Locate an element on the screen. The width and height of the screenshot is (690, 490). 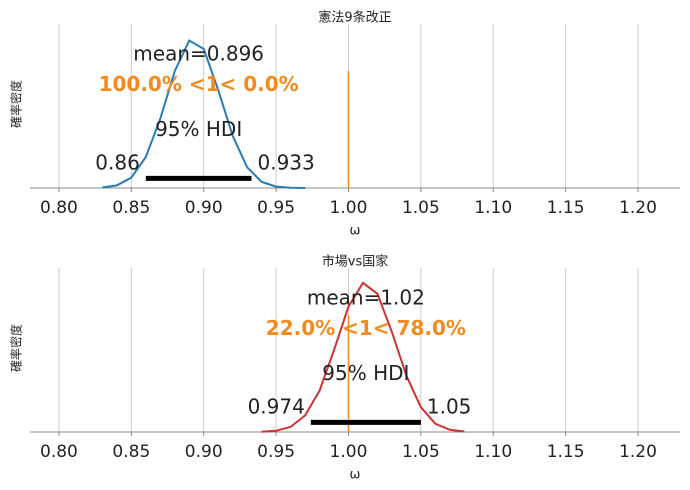
hdi-high-label: 0.933 is located at coordinates (285, 163).